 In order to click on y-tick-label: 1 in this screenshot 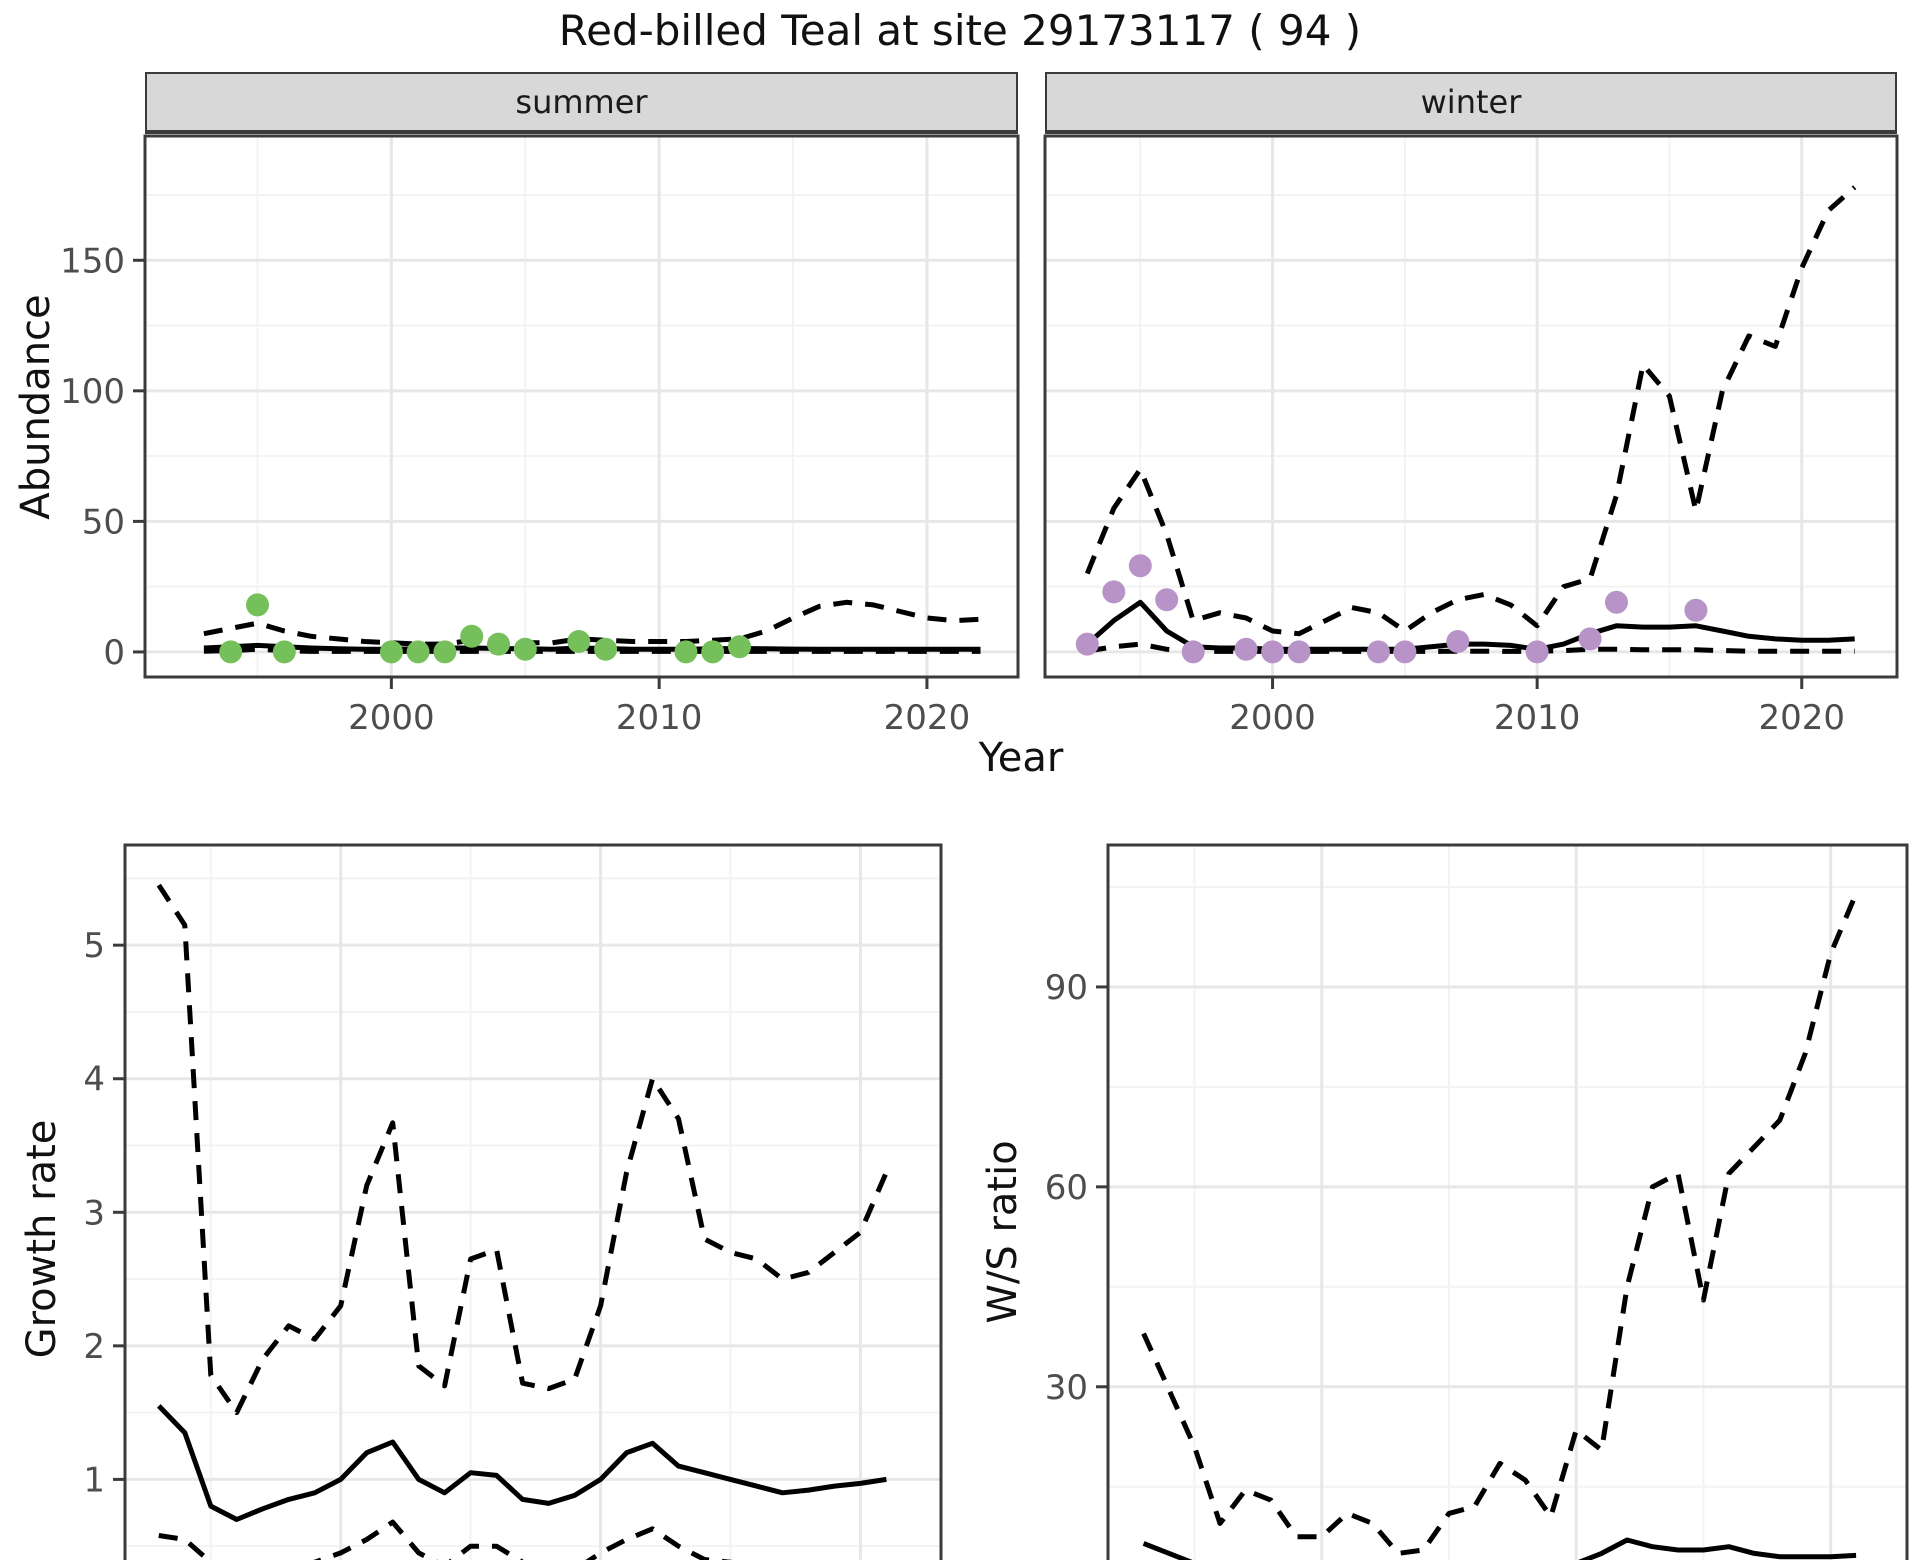, I will do `click(94, 1480)`.